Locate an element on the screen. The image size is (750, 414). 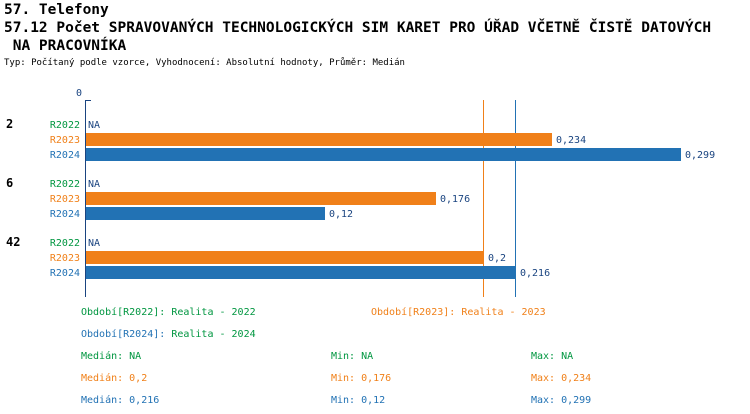
bar-value-label: 0,176 is located at coordinates (455, 199).